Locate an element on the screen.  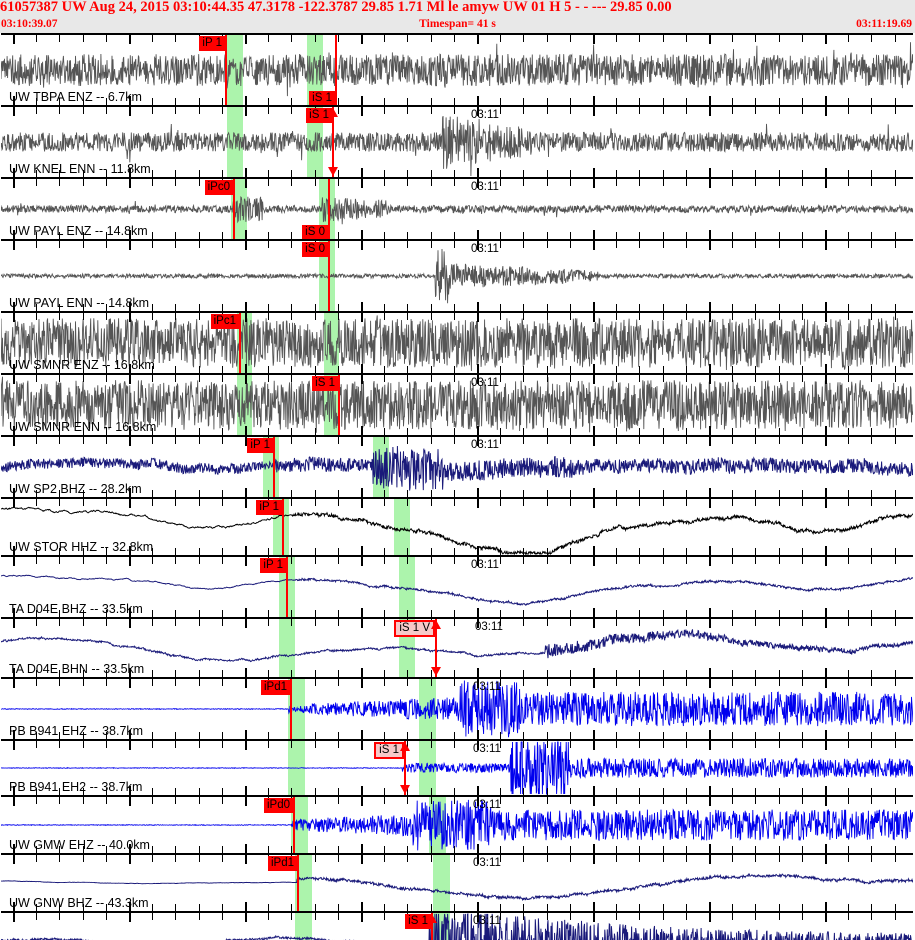
trace-row: iS 1 V 03:11 TA D04E BHN -- 33.5km is located at coordinates (457, 647).